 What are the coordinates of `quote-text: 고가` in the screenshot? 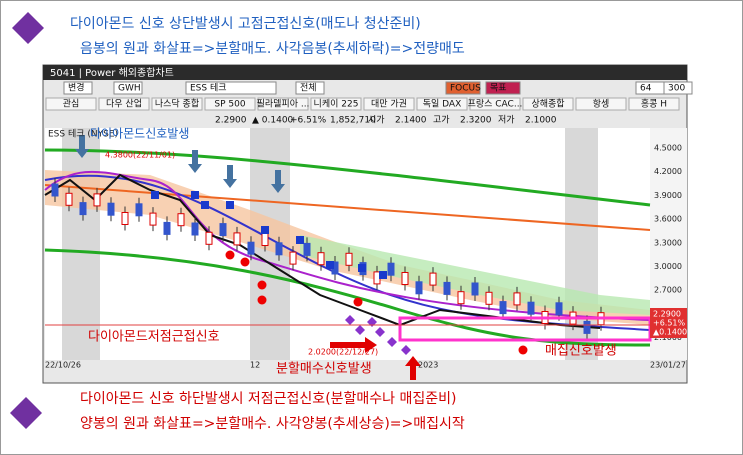 It's located at (441, 120).